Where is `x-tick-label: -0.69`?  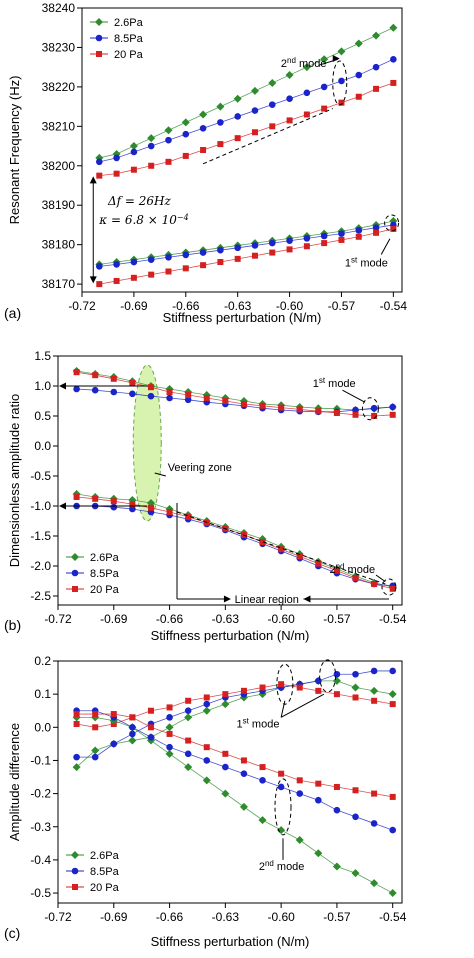
x-tick-label: -0.69 is located at coordinates (114, 917).